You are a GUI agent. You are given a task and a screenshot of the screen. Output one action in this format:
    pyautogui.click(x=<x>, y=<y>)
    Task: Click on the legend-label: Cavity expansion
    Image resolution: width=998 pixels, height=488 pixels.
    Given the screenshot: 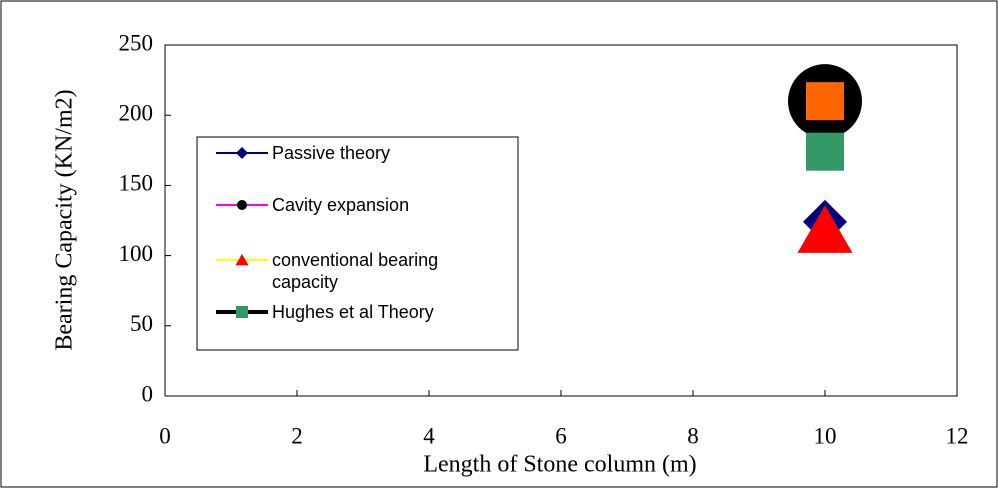 What is the action you would take?
    pyautogui.click(x=341, y=205)
    